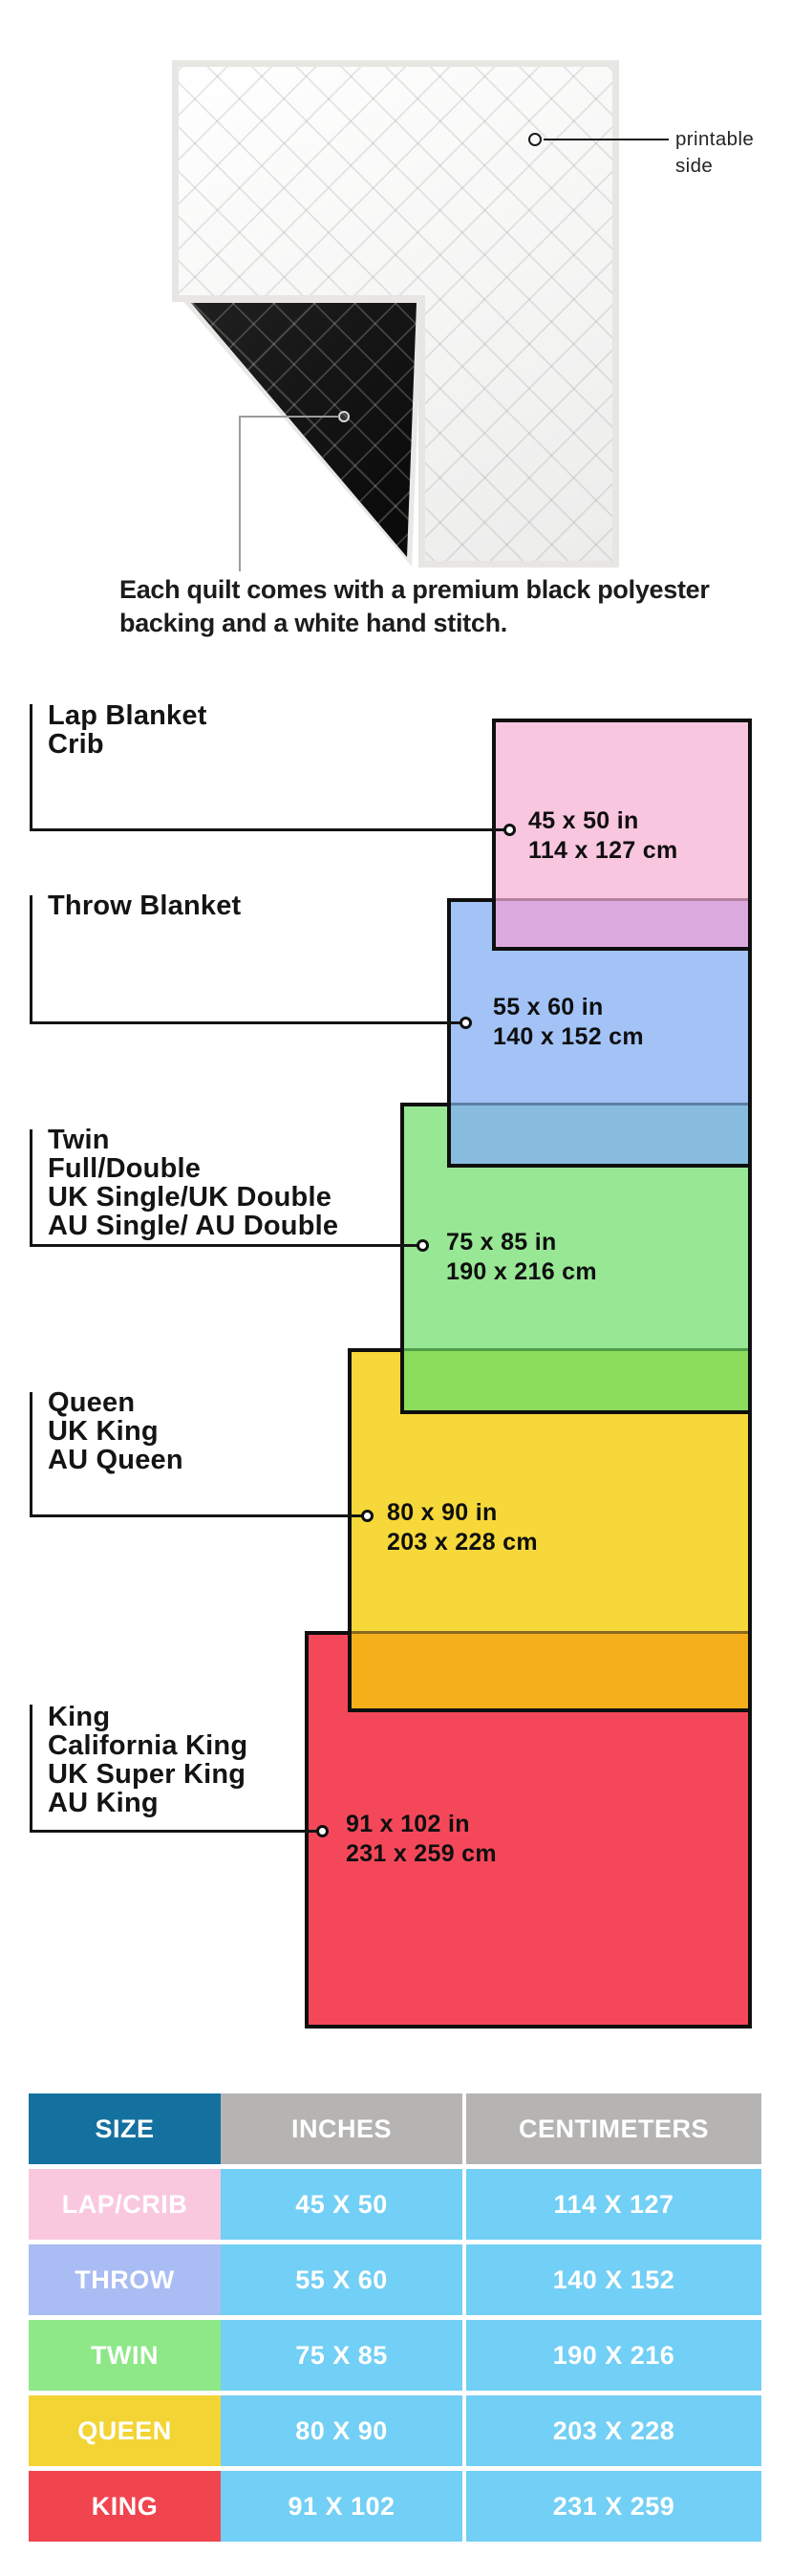  Describe the element at coordinates (548, 1007) in the screenshot. I see `dimension-inches: 55 x 60 in` at that location.